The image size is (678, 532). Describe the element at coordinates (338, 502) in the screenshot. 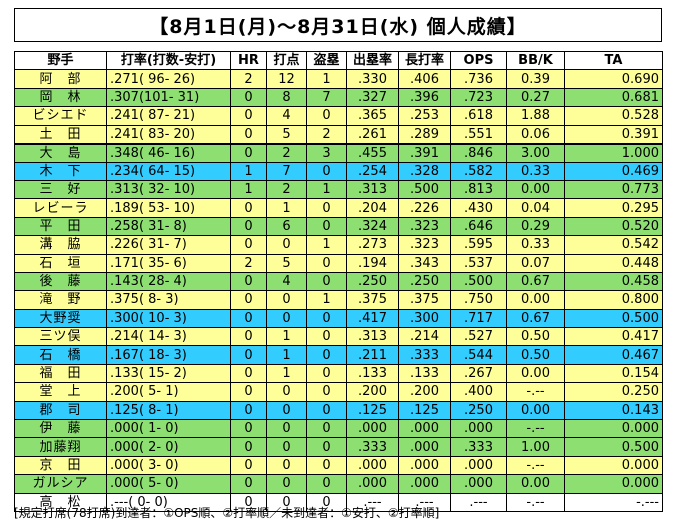

I see `table-row: 高 松 .---( 0- 0) 0 0 0 .--- .--- .--- -.-- -.---` at that location.